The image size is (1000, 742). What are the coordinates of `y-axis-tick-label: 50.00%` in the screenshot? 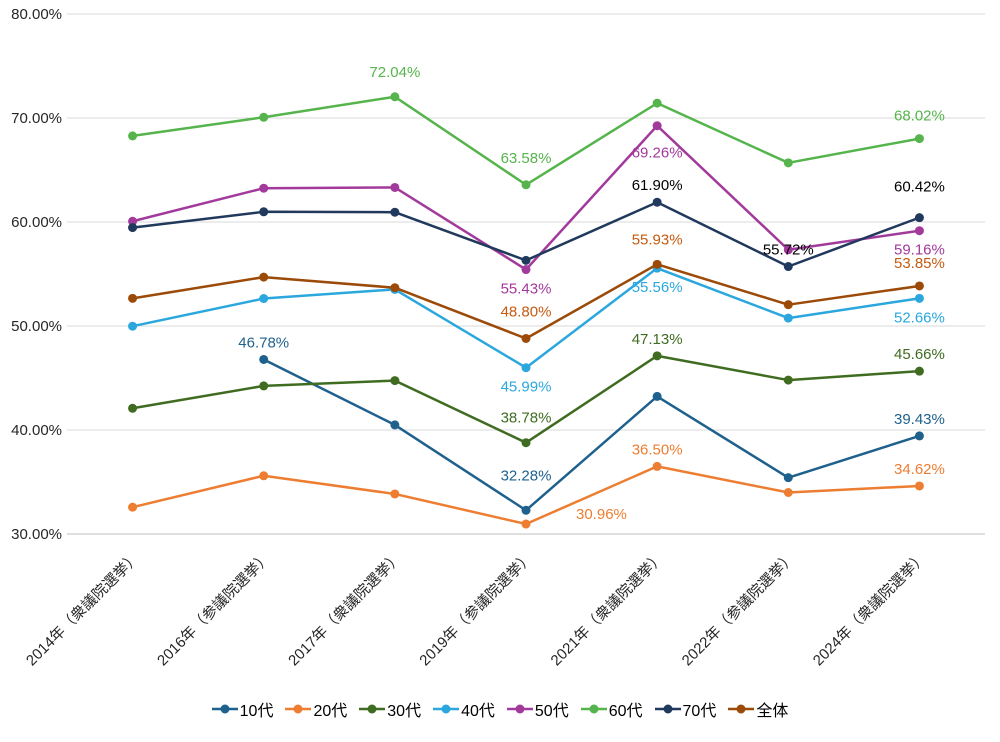 It's located at (36, 326).